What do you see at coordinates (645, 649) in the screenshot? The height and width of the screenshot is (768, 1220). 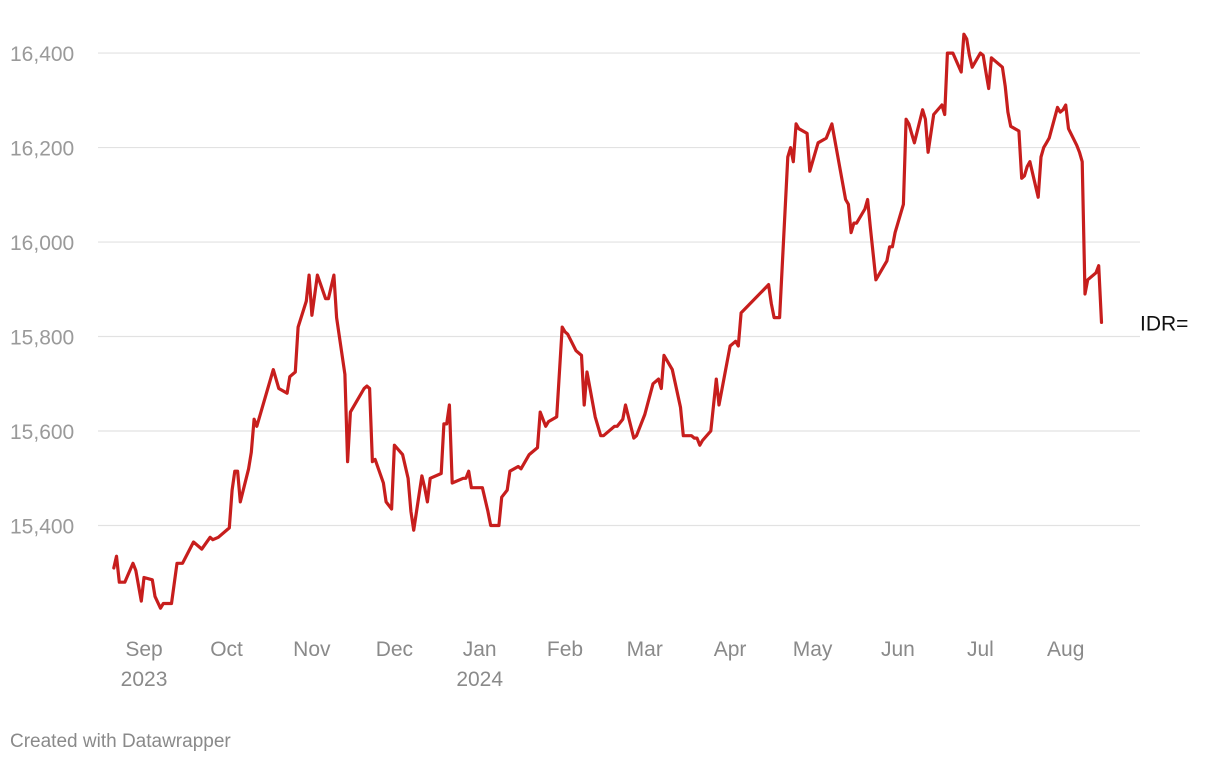 I see `x-tick-label: Mar` at bounding box center [645, 649].